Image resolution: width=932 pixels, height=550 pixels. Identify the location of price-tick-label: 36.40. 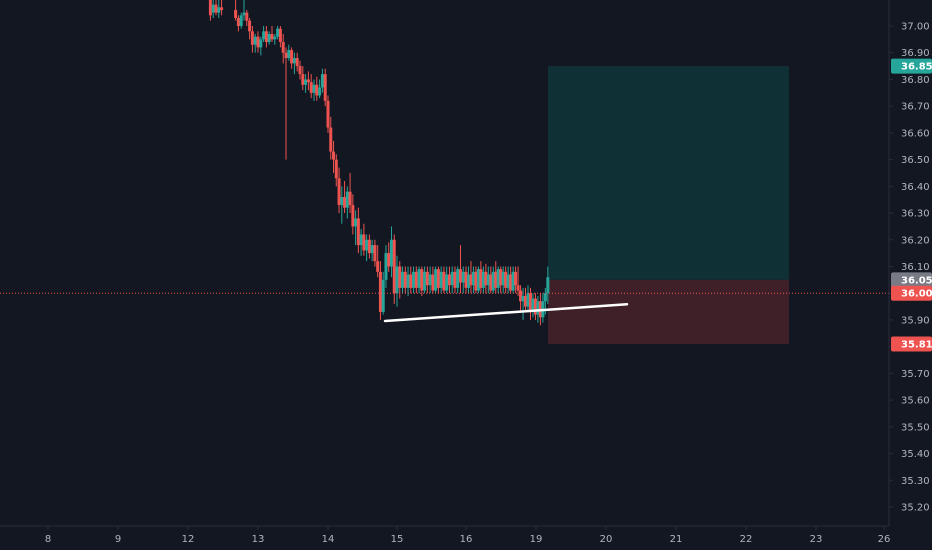
(915, 187).